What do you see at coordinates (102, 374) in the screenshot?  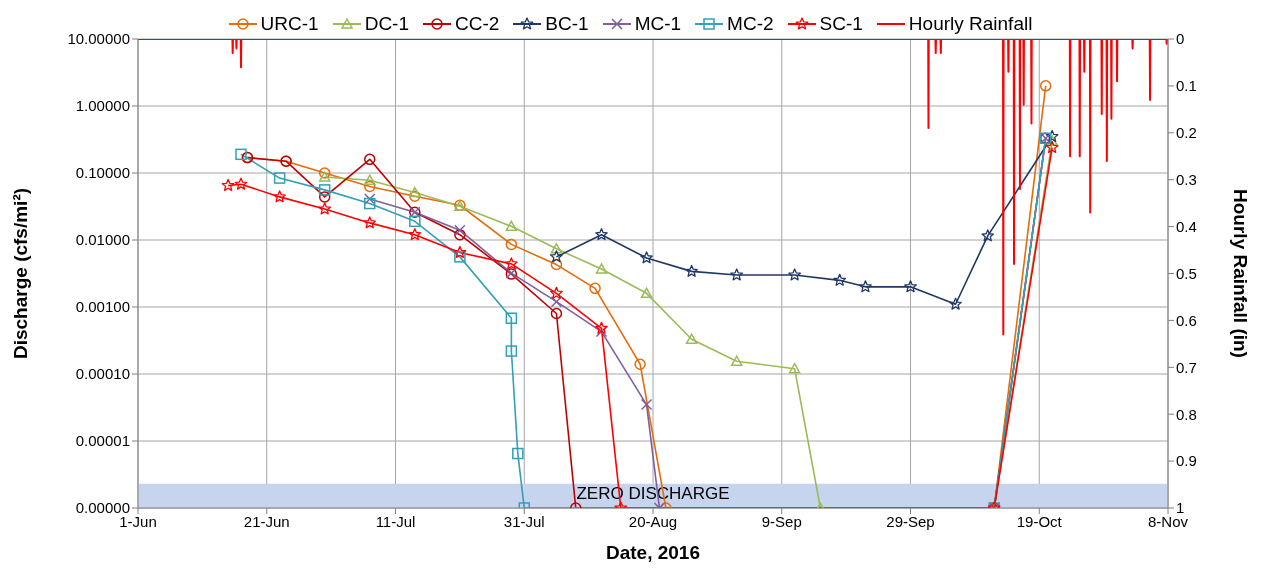 I see `y-tick-label: 0.00010` at bounding box center [102, 374].